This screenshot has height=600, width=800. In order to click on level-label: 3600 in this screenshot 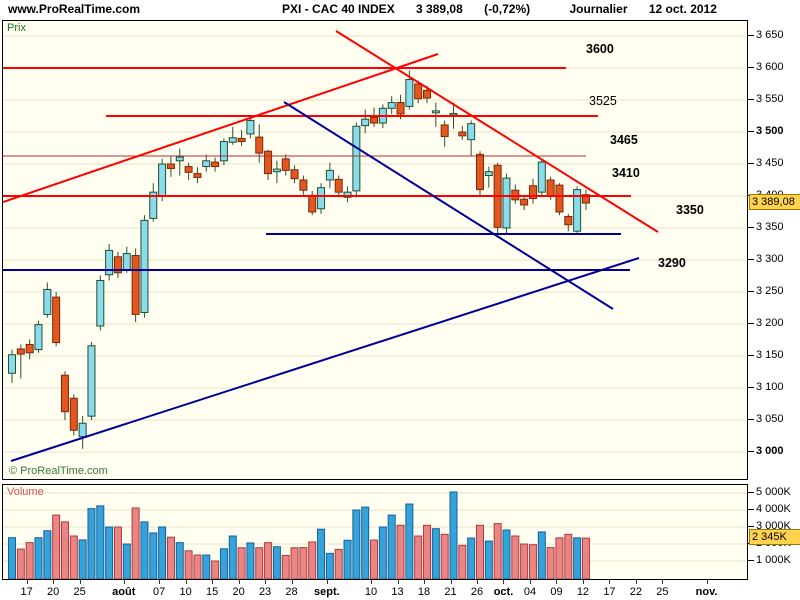, I will do `click(600, 49)`.